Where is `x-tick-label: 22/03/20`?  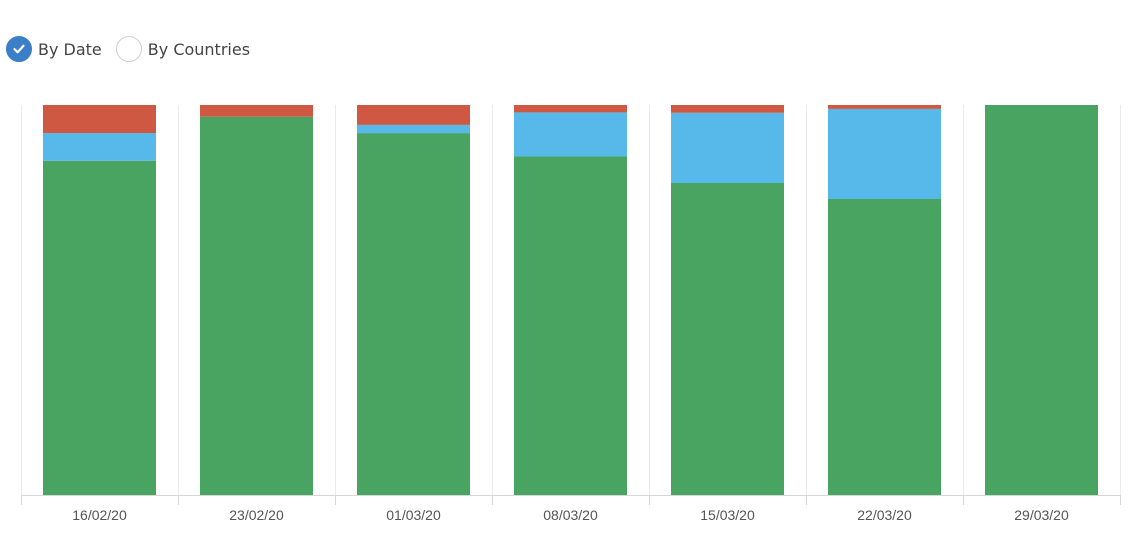 x-tick-label: 22/03/20 is located at coordinates (884, 515).